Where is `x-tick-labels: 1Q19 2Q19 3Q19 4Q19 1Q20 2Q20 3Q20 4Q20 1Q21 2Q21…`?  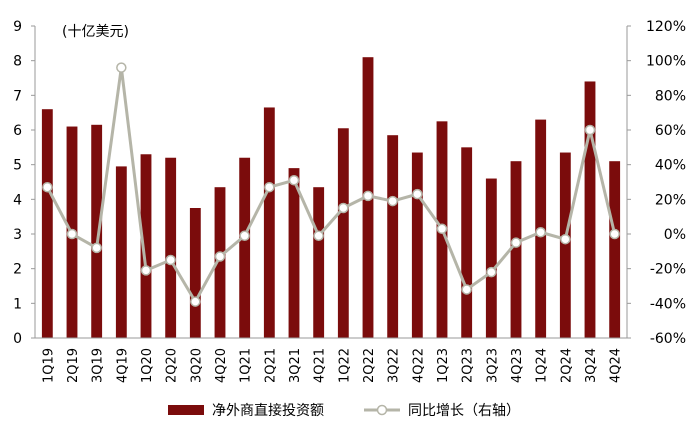 x-tick-labels: 1Q19 2Q19 3Q19 4Q19 1Q20 2Q20 3Q20 4Q20 1Q21 2Q21… is located at coordinates (332, 365).